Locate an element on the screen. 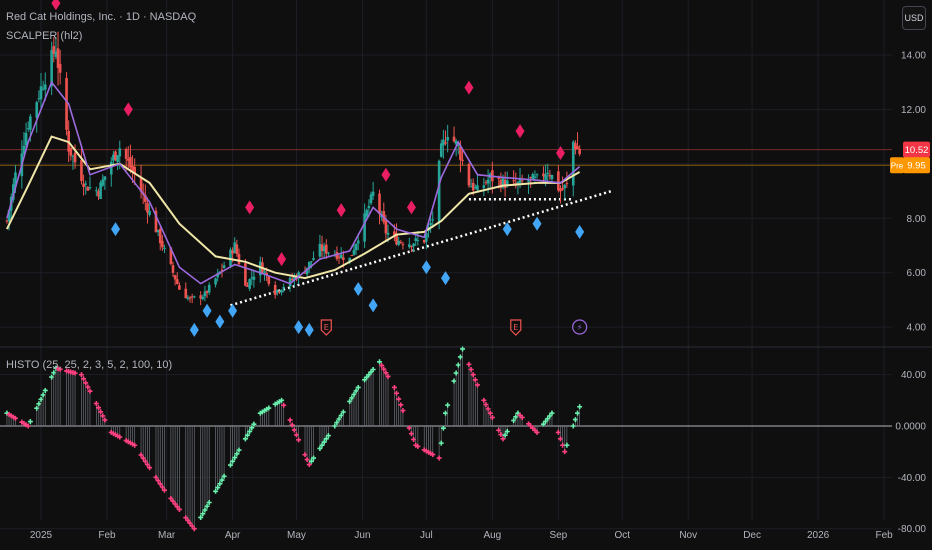 The image size is (932, 550). histo-y-tick-label: -40.00 is located at coordinates (912, 478).